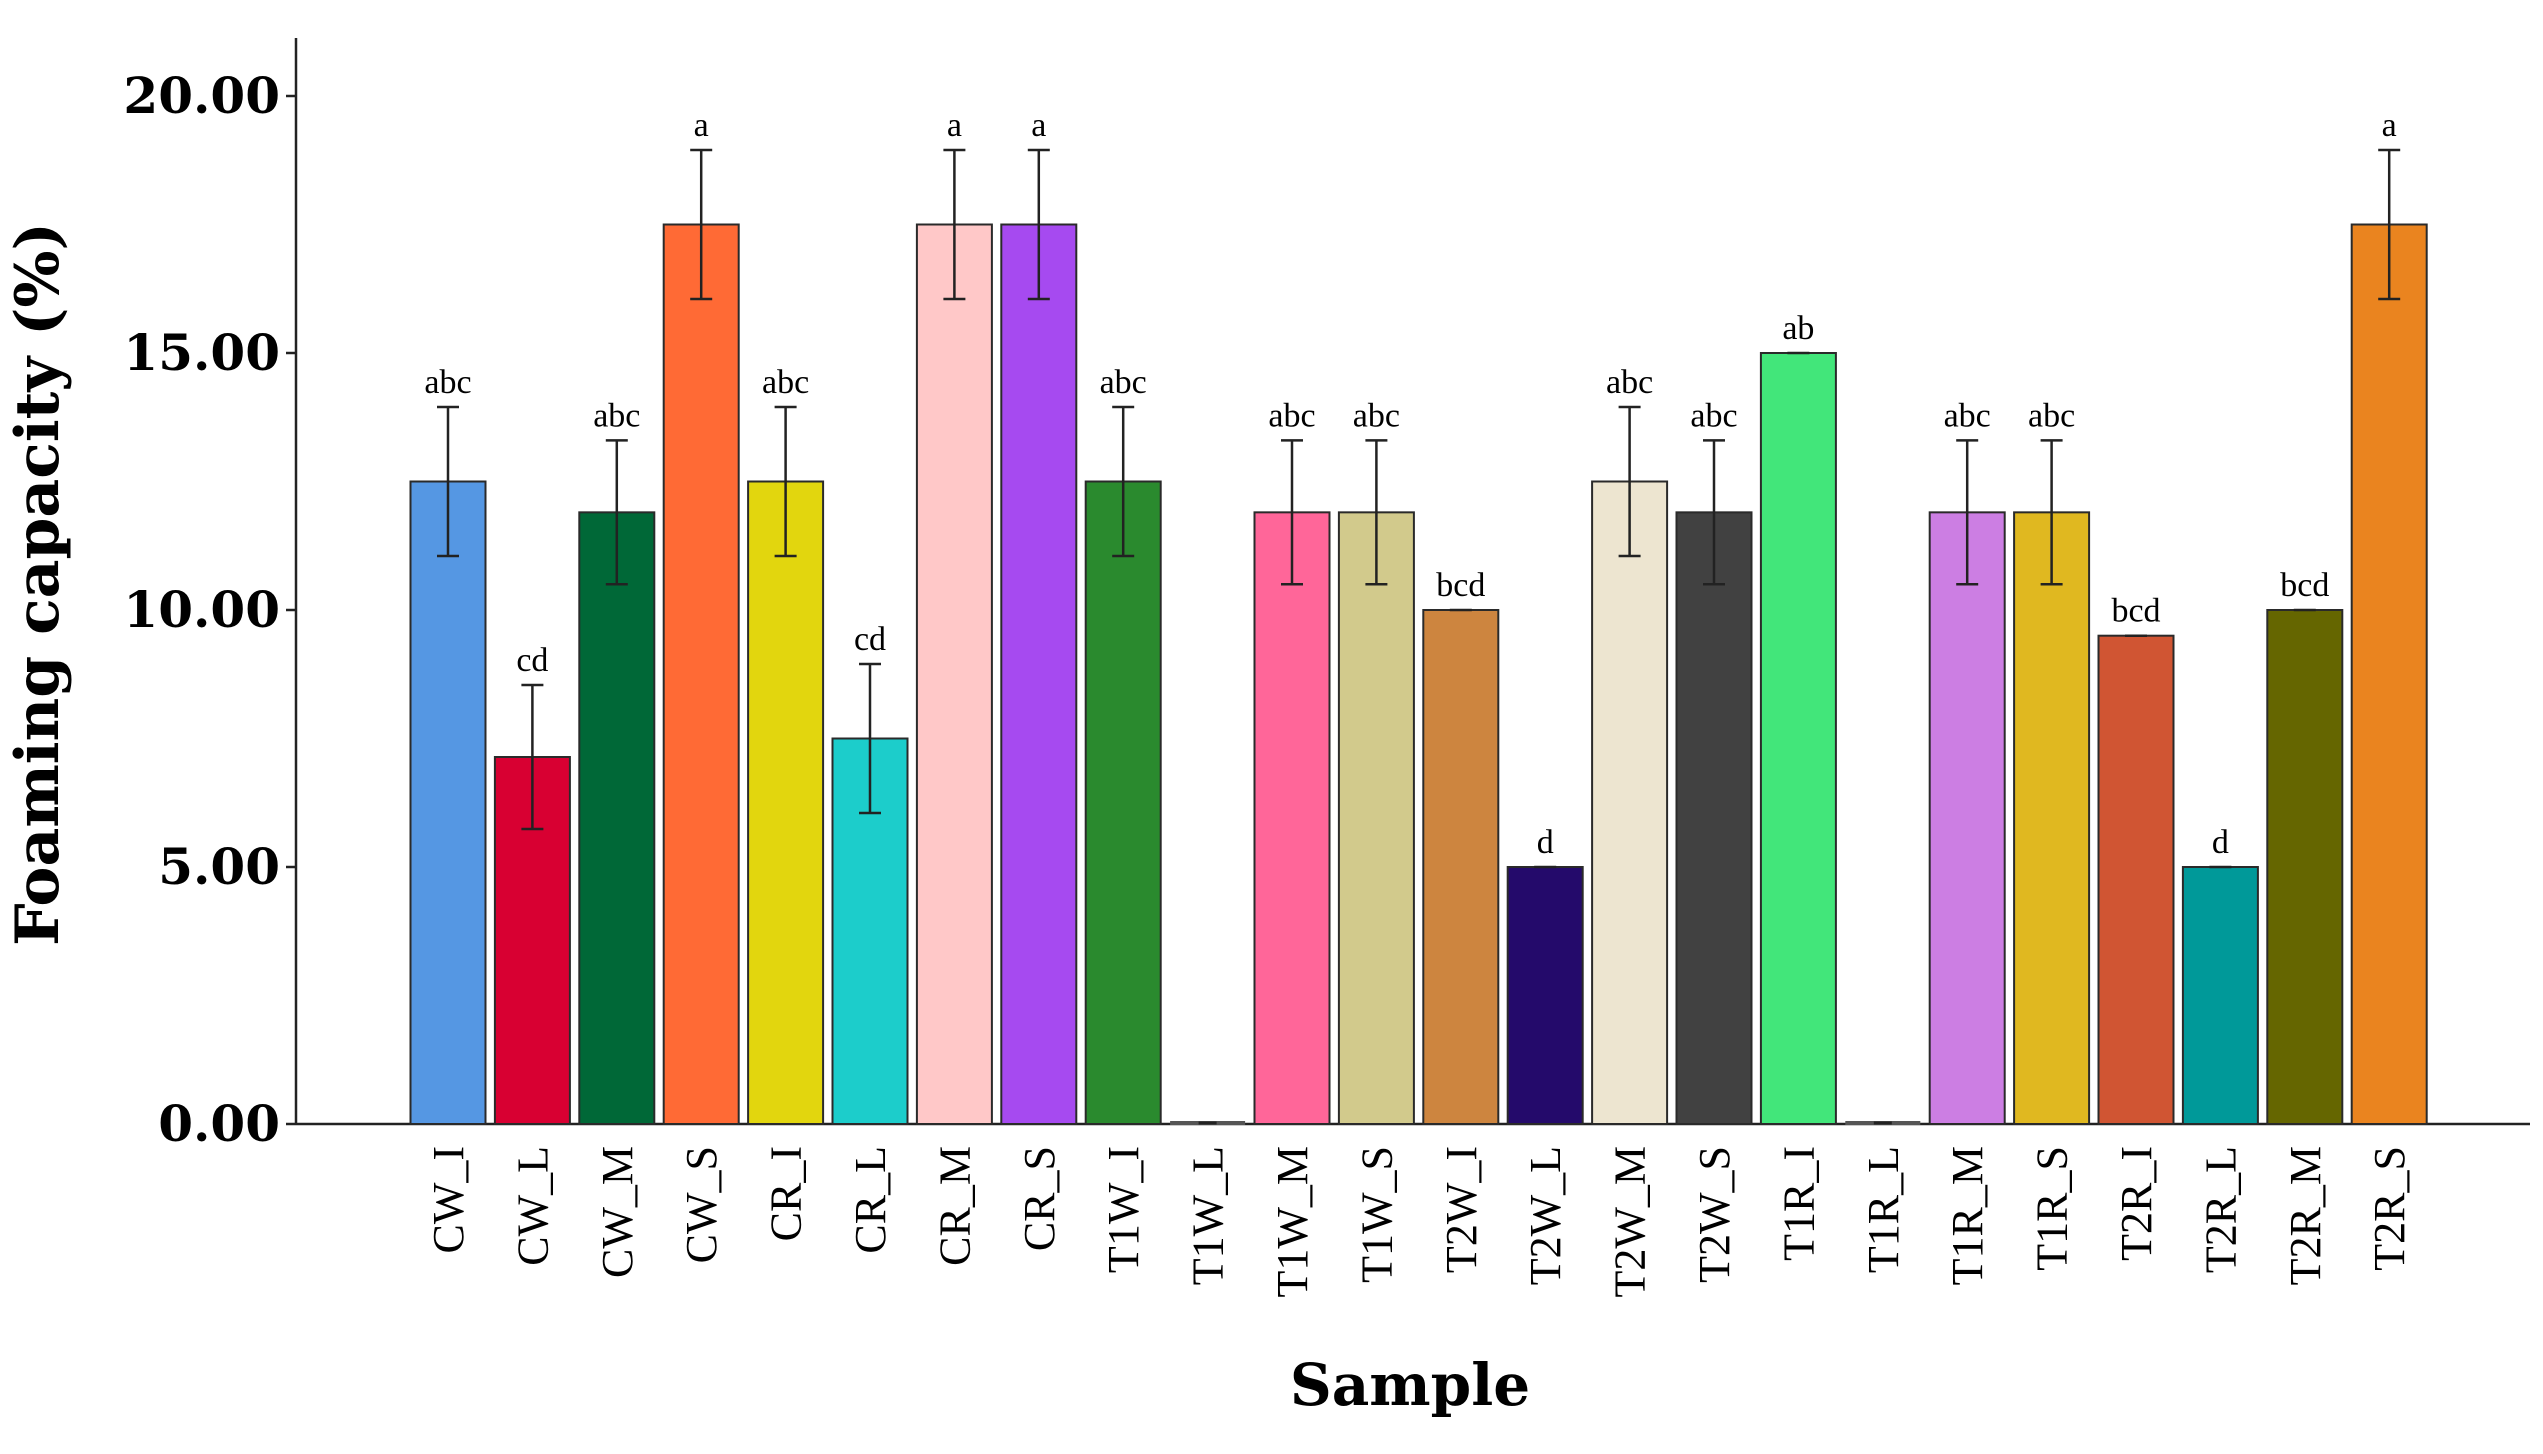 The height and width of the screenshot is (1454, 2543). What do you see at coordinates (2052, 1208) in the screenshot?
I see `x-tick-label-T1R_S: T1R_S` at bounding box center [2052, 1208].